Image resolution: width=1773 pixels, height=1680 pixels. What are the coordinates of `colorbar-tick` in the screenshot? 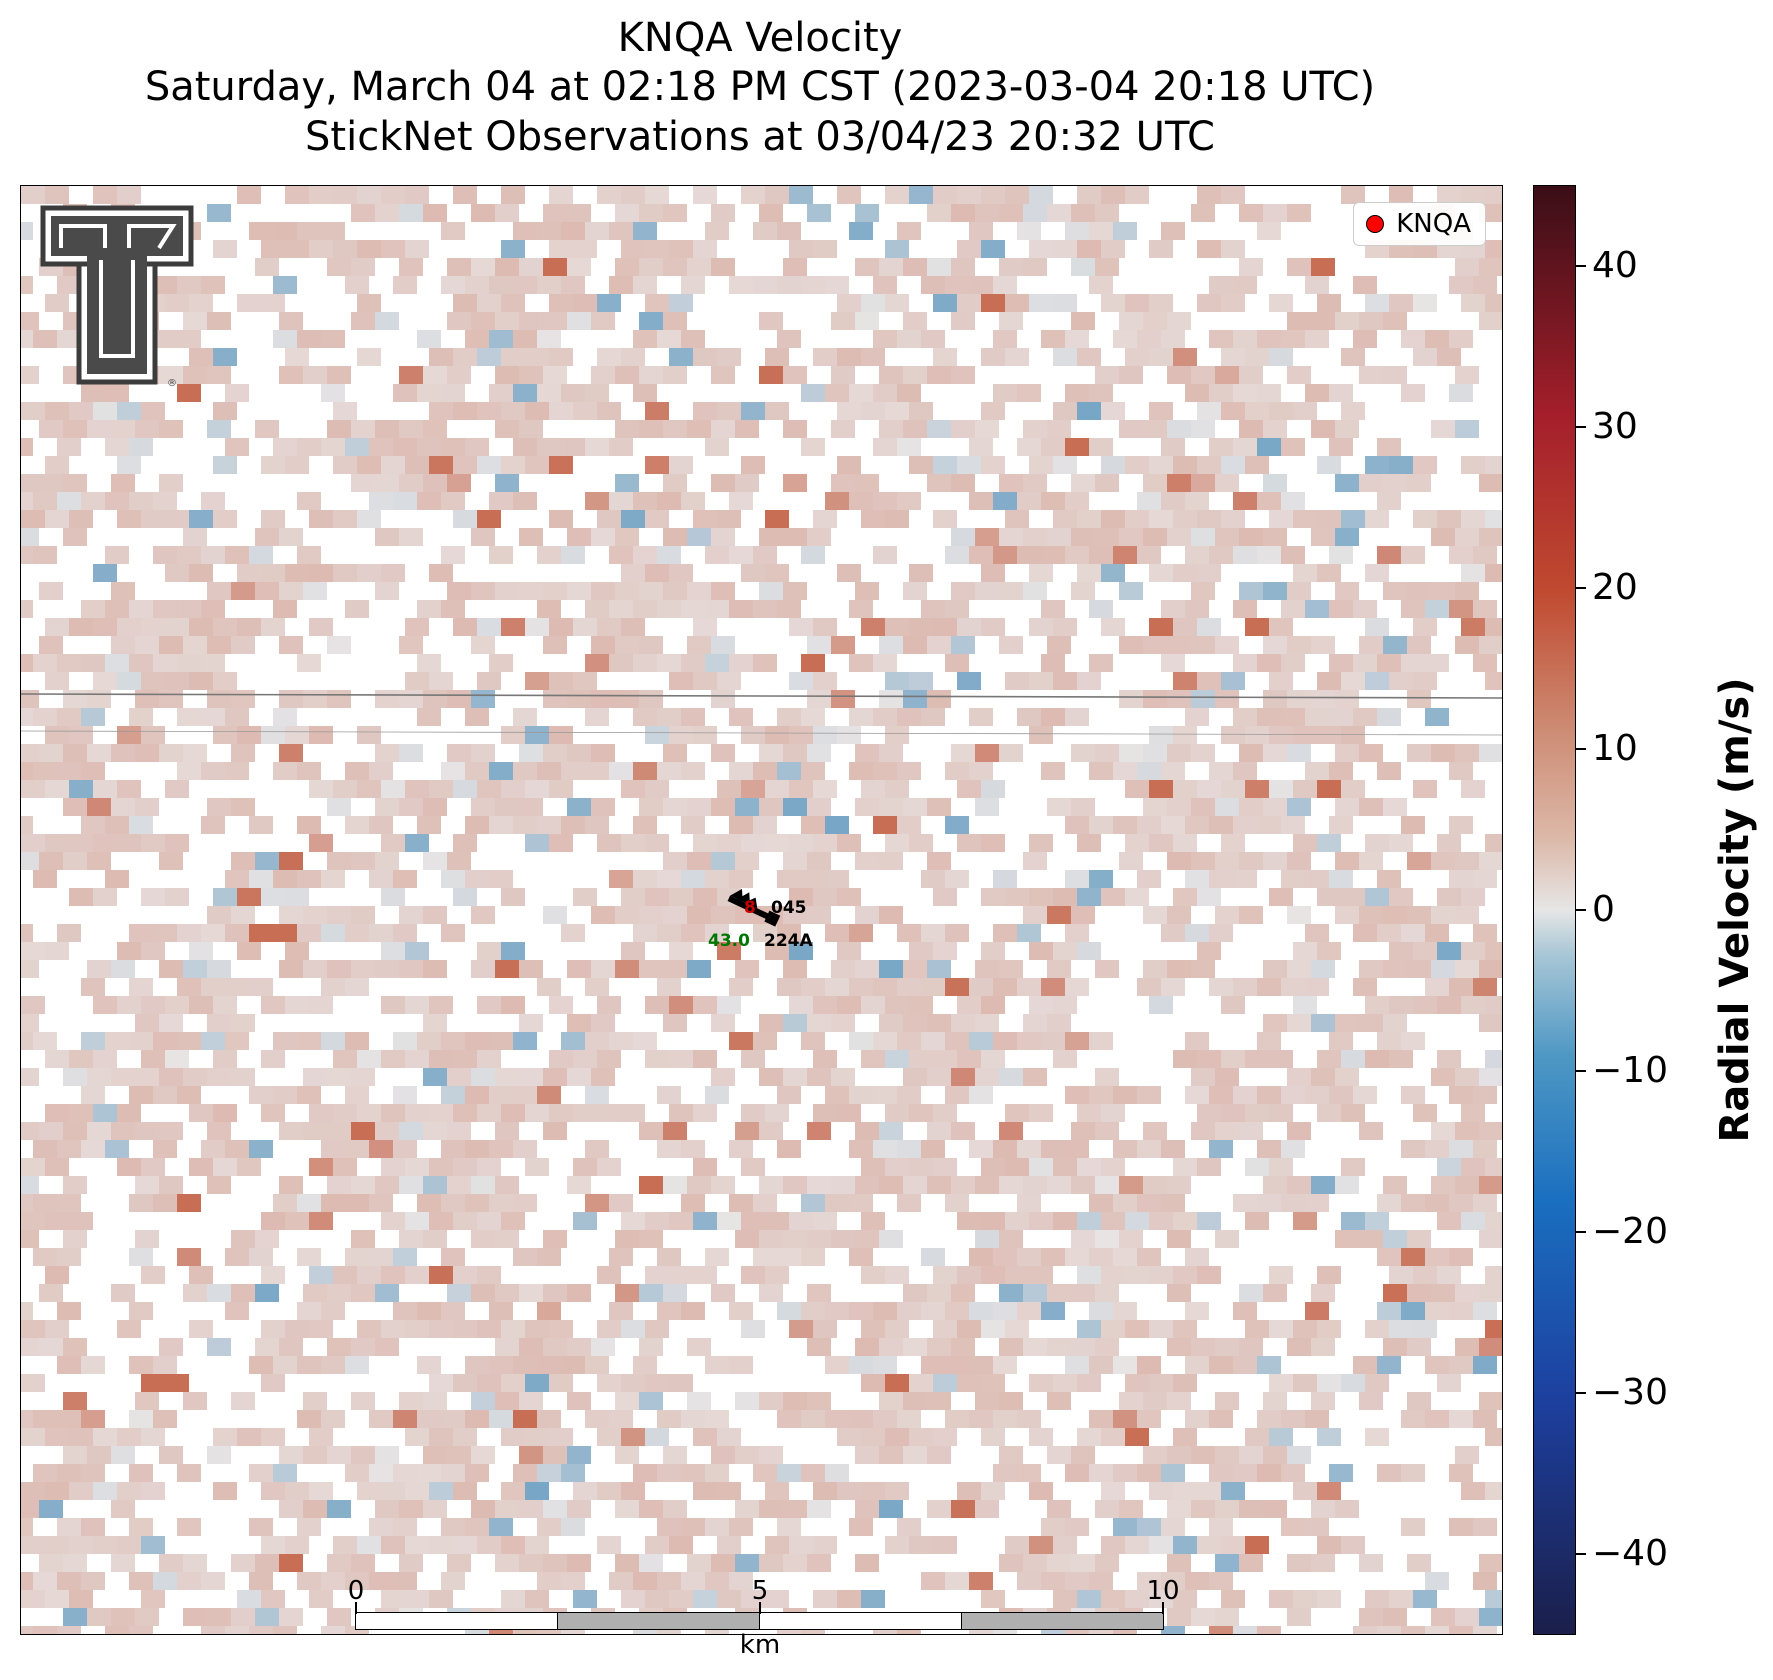 It's located at (1581, 1232).